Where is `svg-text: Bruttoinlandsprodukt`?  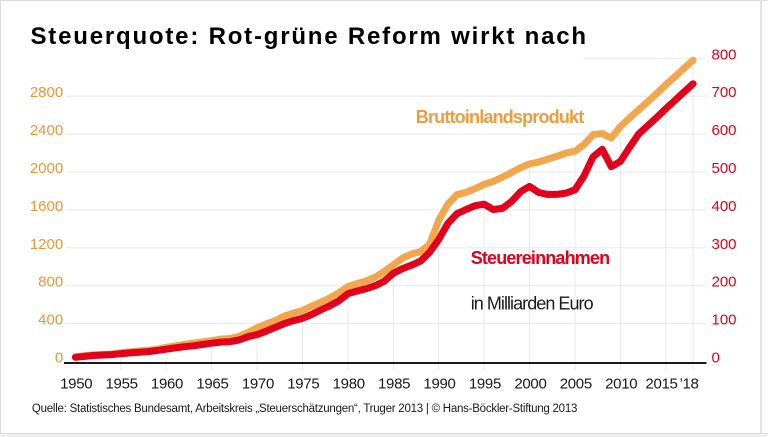
svg-text: Bruttoinlandsprodukt is located at coordinates (500, 117).